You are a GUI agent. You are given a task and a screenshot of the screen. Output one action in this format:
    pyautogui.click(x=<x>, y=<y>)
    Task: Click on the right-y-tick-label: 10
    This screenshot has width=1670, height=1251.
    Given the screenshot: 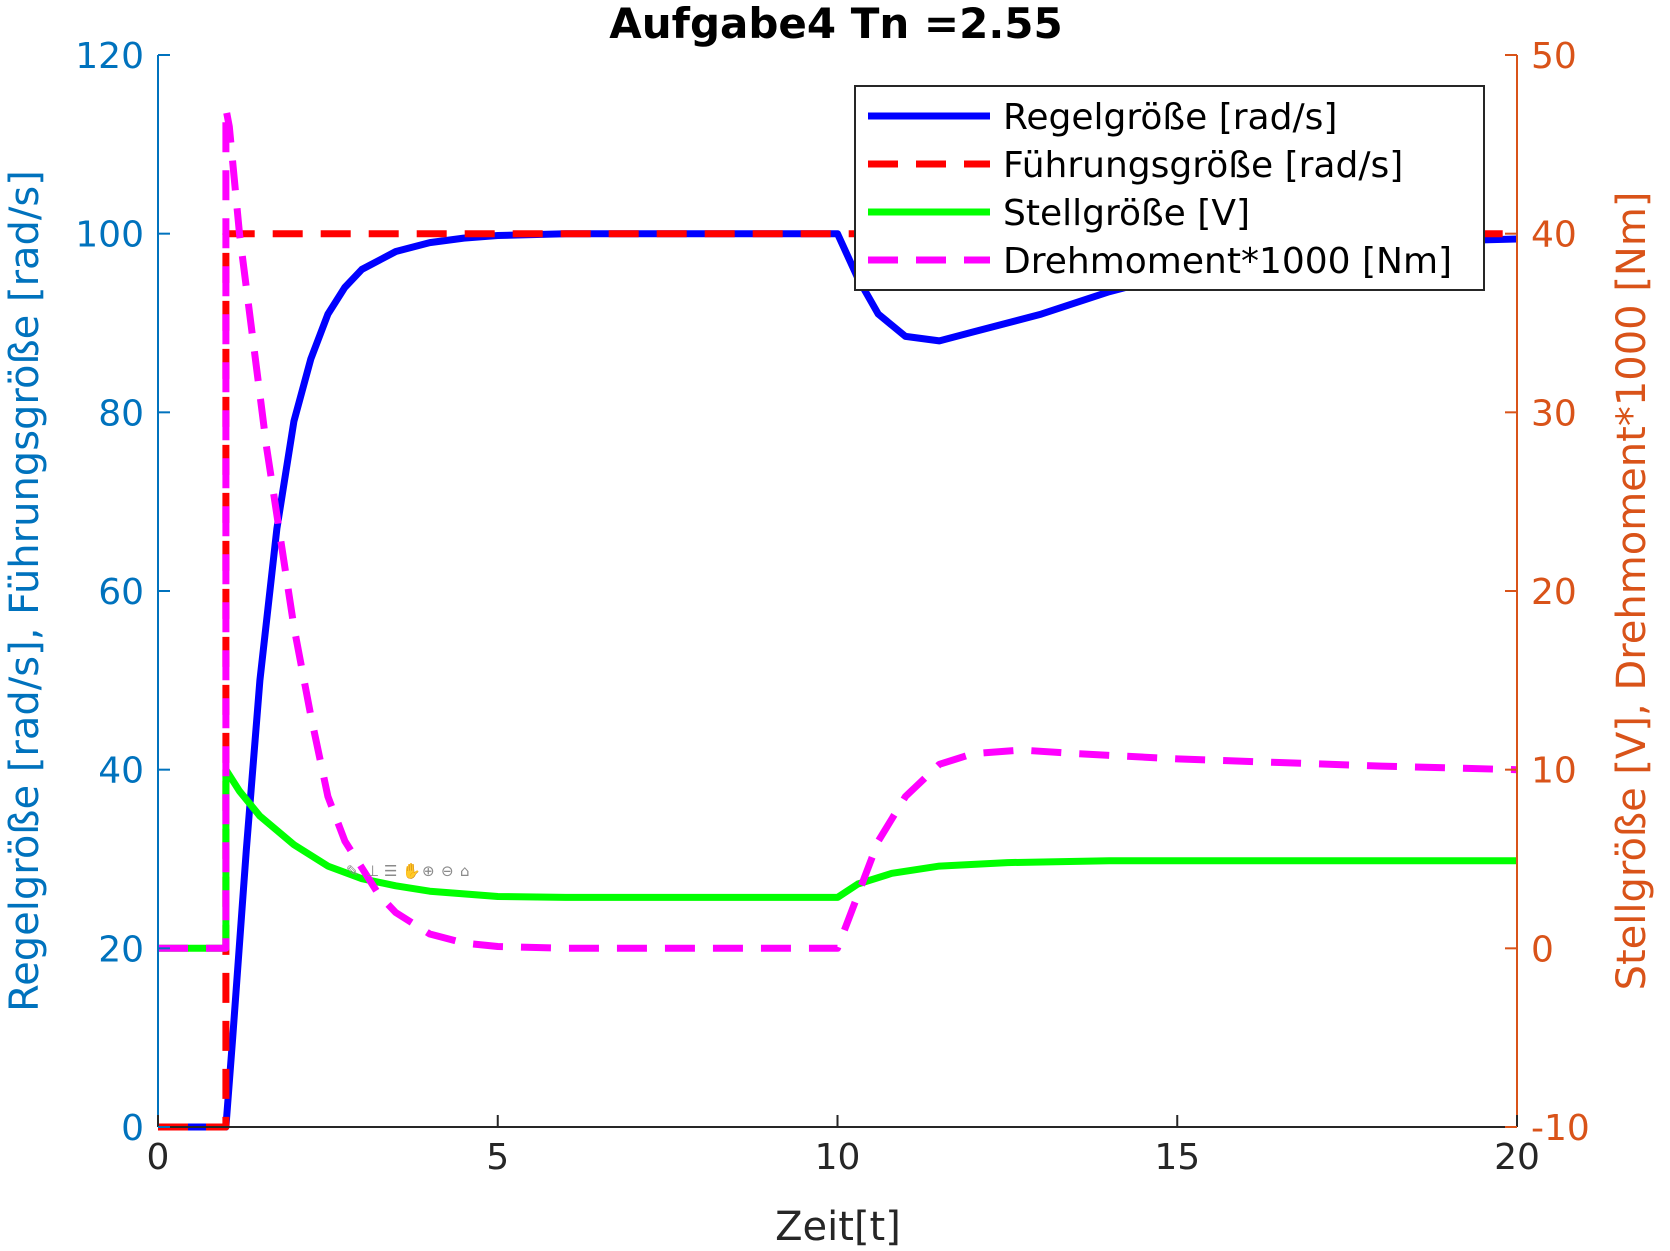 What is the action you would take?
    pyautogui.click(x=1554, y=771)
    